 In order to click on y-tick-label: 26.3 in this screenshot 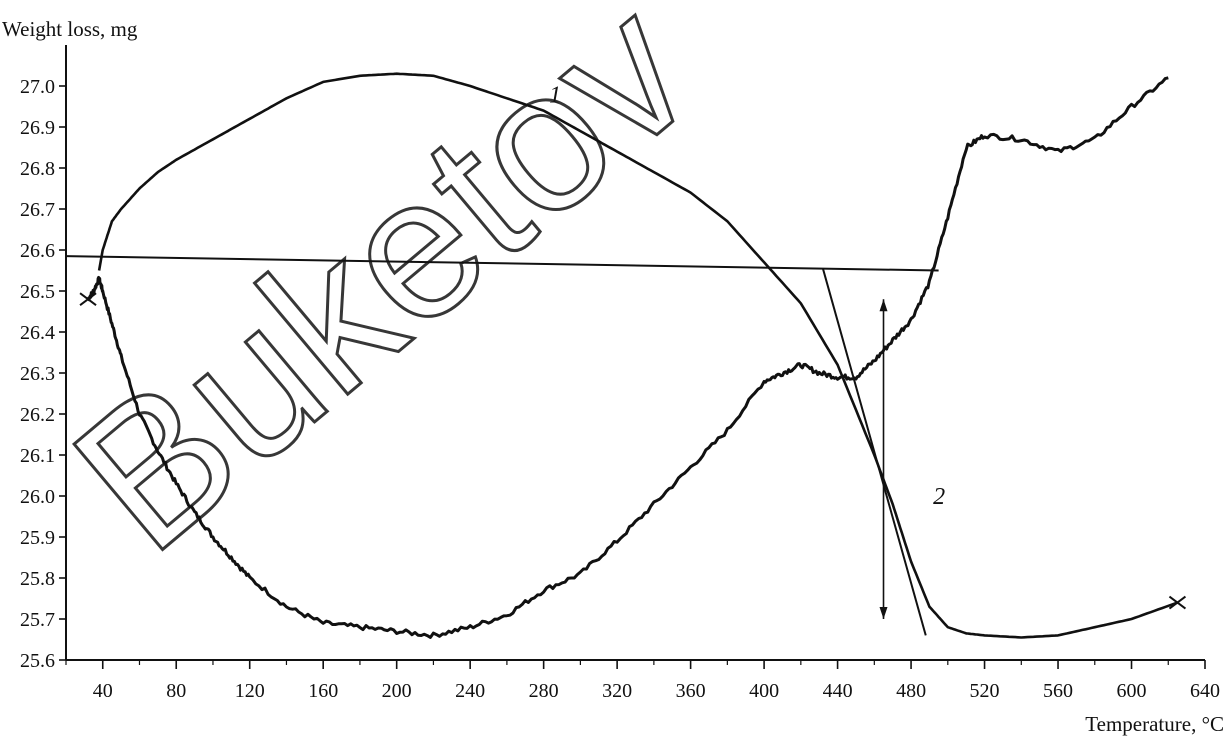, I will do `click(37, 374)`.